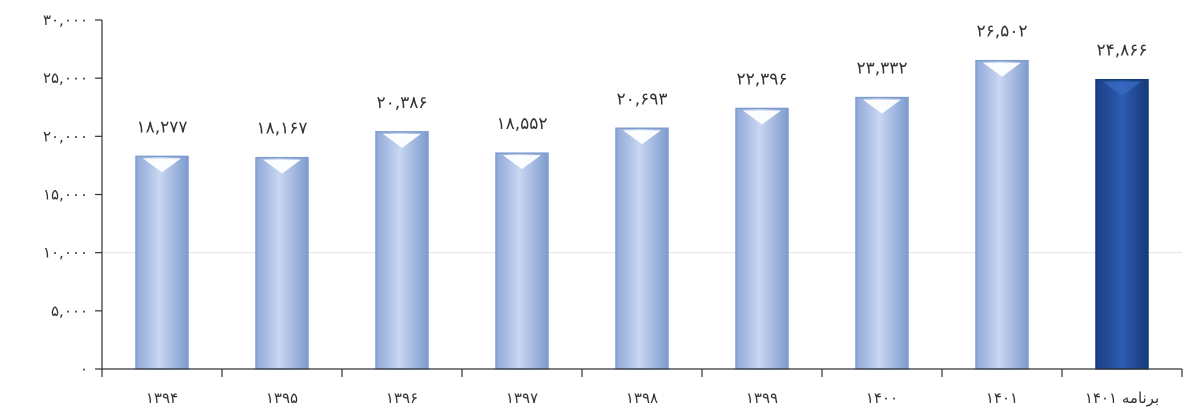  What do you see at coordinates (762, 398) in the screenshot?
I see `category-label: ۱۳۹۹` at bounding box center [762, 398].